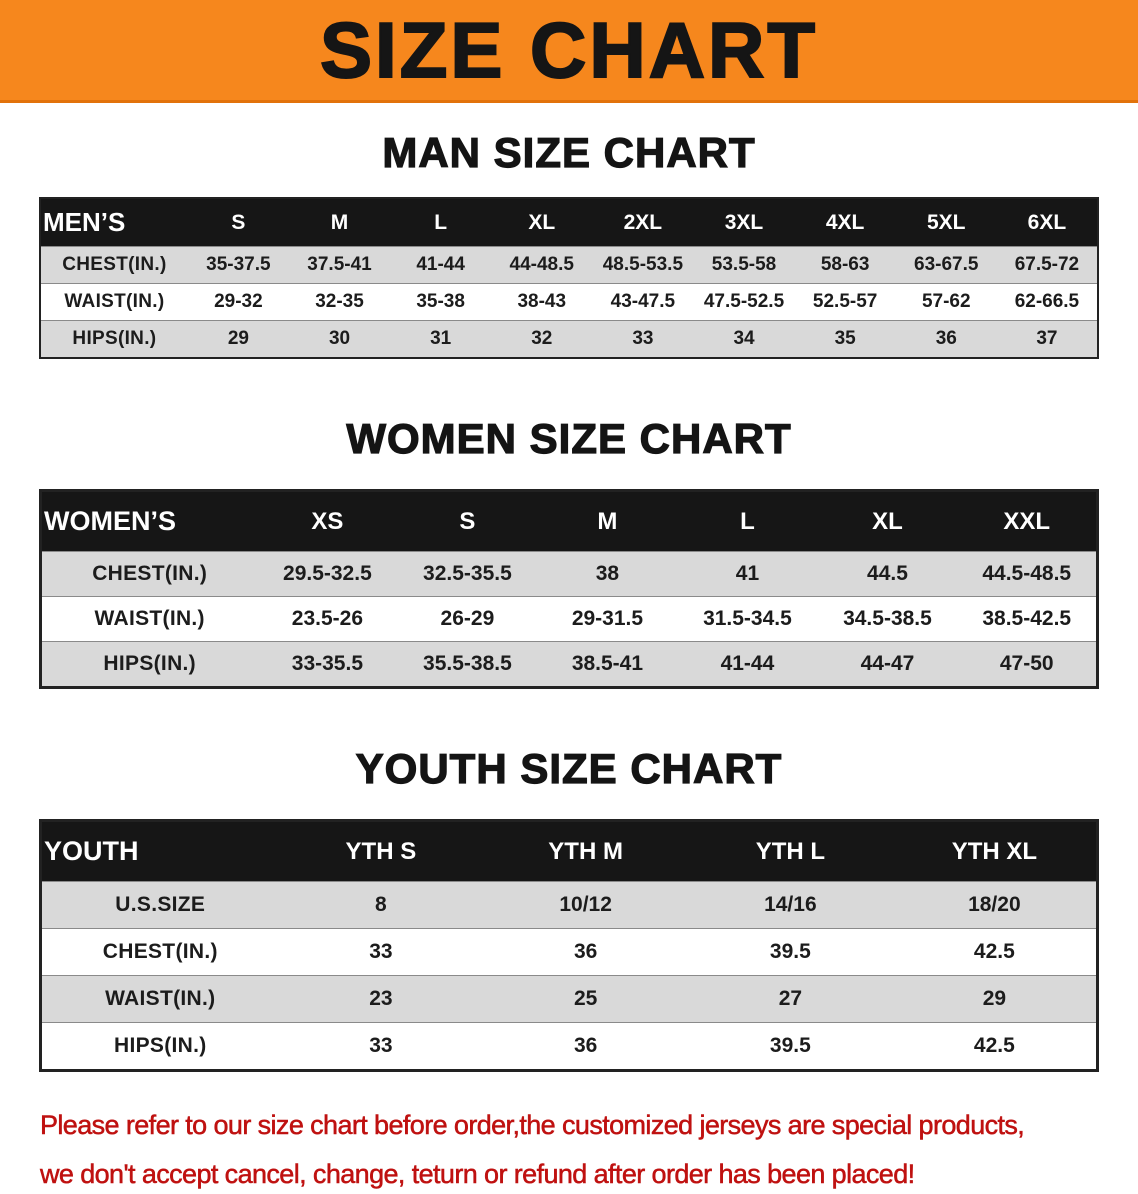 The height and width of the screenshot is (1194, 1138). What do you see at coordinates (607, 573) in the screenshot?
I see `value-cell: 38` at bounding box center [607, 573].